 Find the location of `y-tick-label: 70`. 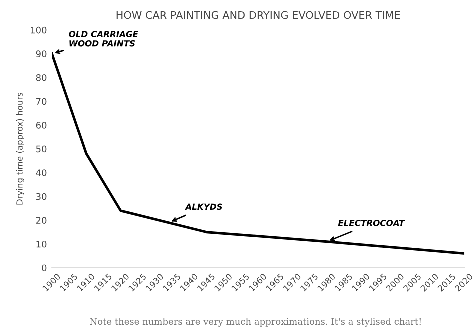

y-tick-label: 70 is located at coordinates (41, 102).